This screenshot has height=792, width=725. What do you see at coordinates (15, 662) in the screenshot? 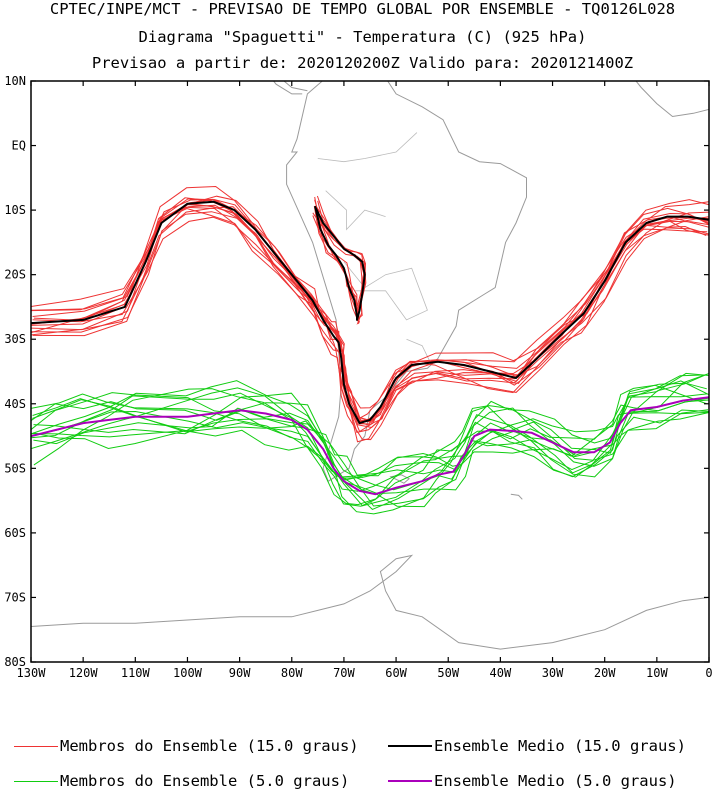
I see `y-tick-label: 80S` at bounding box center [15, 662].